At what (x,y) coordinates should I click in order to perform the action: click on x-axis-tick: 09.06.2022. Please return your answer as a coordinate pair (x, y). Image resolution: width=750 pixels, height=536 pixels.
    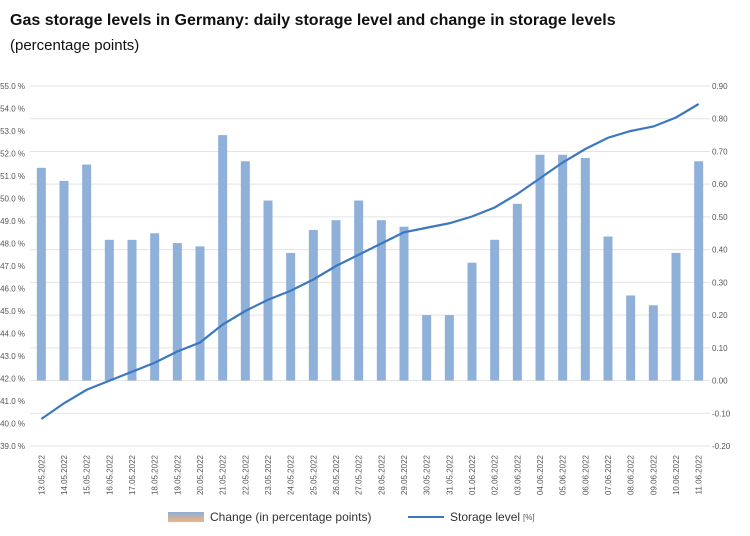
    Looking at the image, I should click on (653, 474).